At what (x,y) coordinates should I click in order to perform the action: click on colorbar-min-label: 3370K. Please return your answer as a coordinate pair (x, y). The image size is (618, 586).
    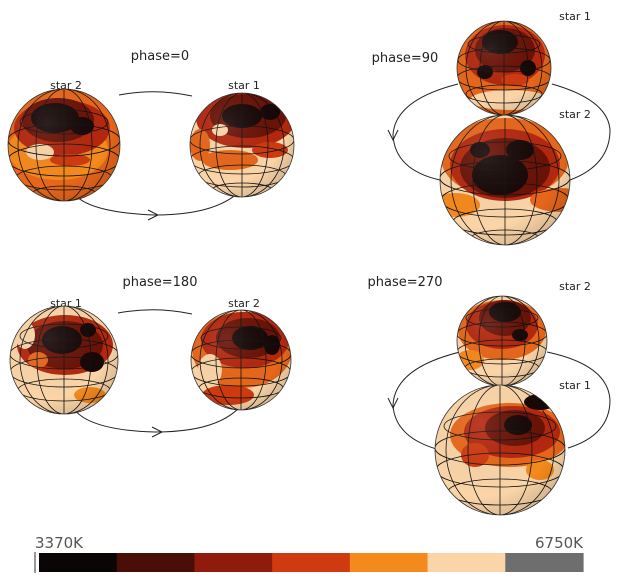
    Looking at the image, I should click on (59, 543).